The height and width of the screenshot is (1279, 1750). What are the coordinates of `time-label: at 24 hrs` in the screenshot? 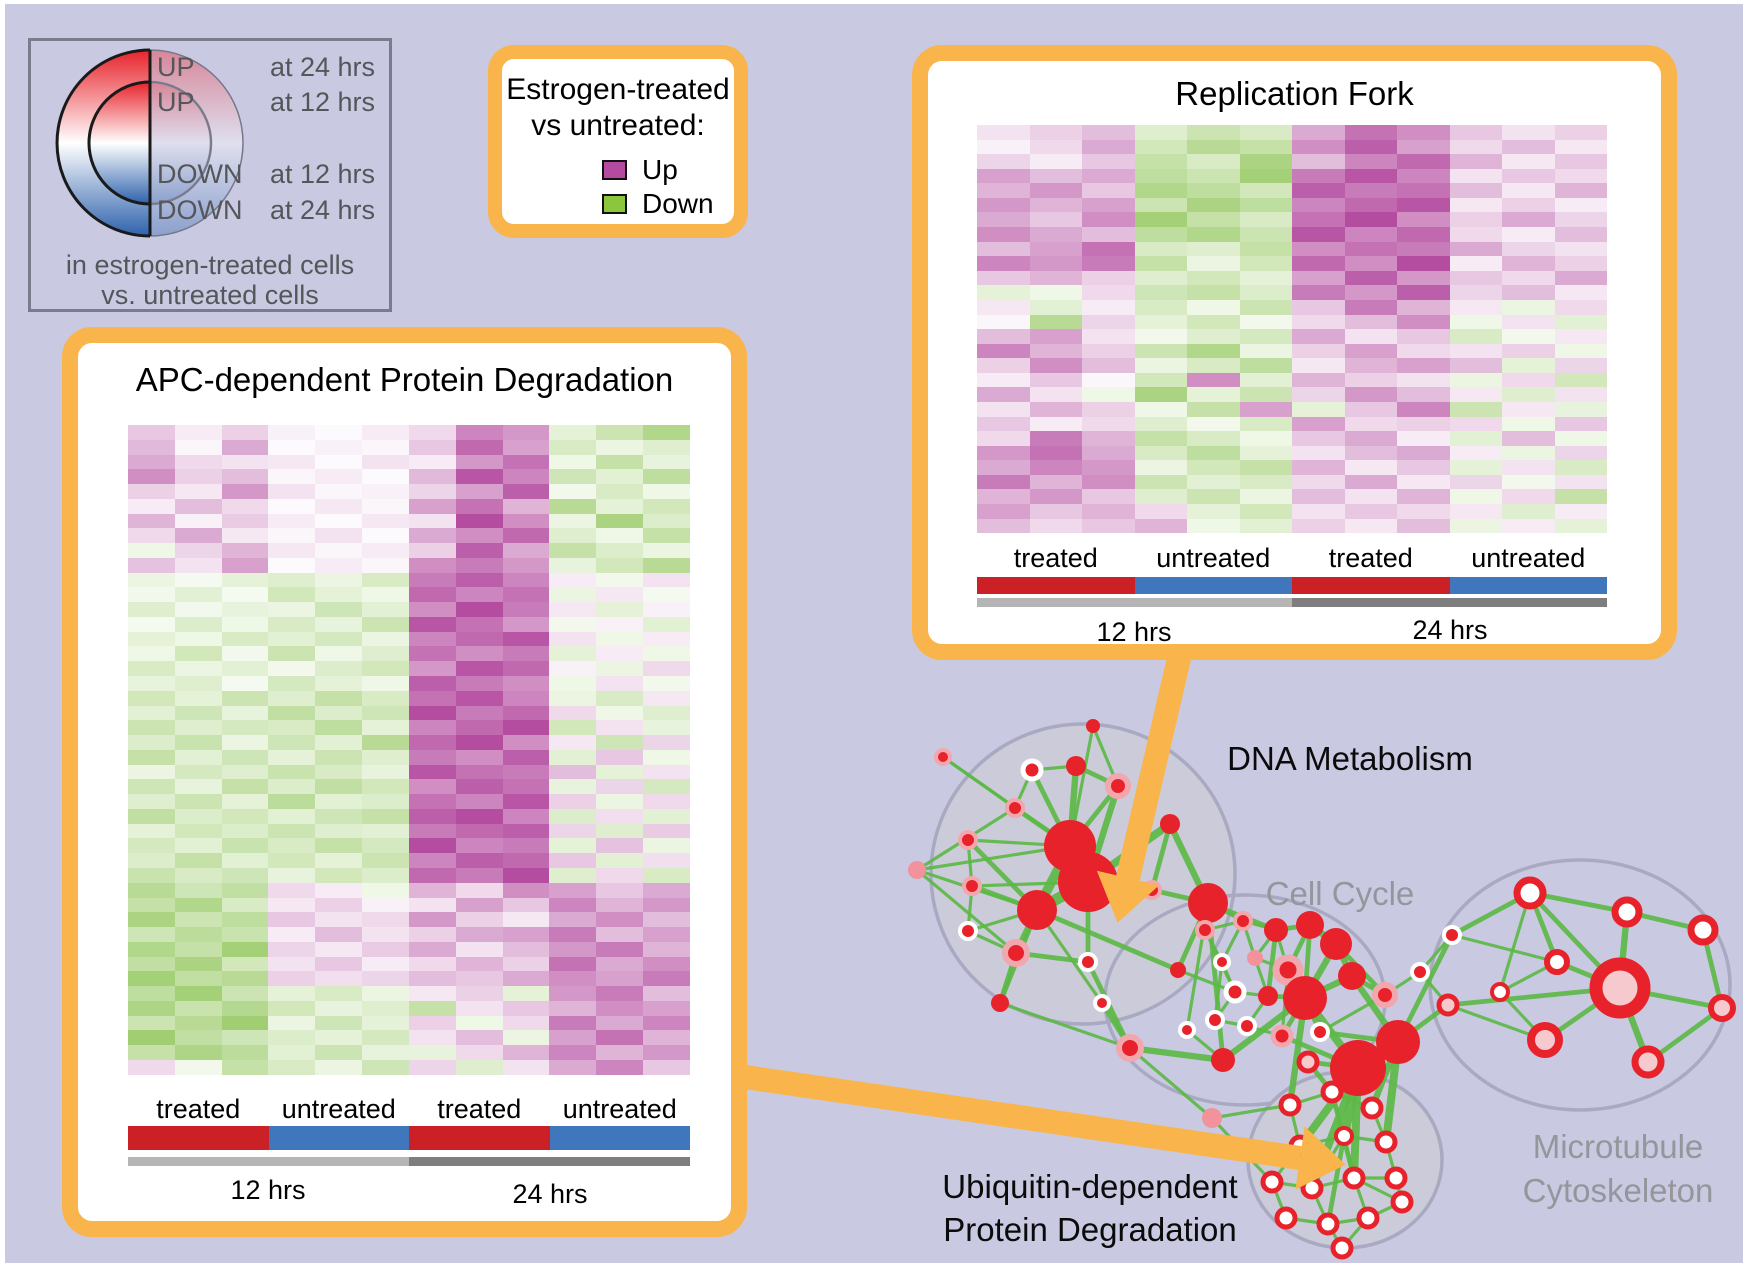 It's located at (322, 67).